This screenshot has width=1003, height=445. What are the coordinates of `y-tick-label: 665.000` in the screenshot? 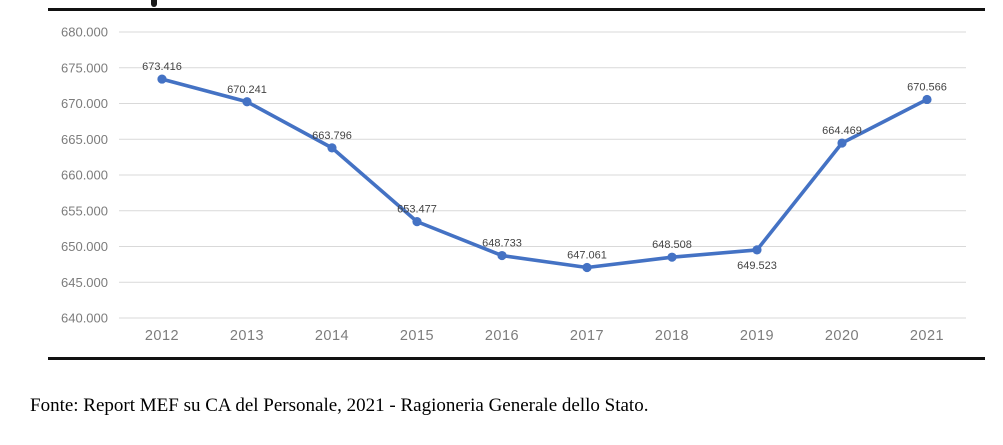 It's located at (84, 139).